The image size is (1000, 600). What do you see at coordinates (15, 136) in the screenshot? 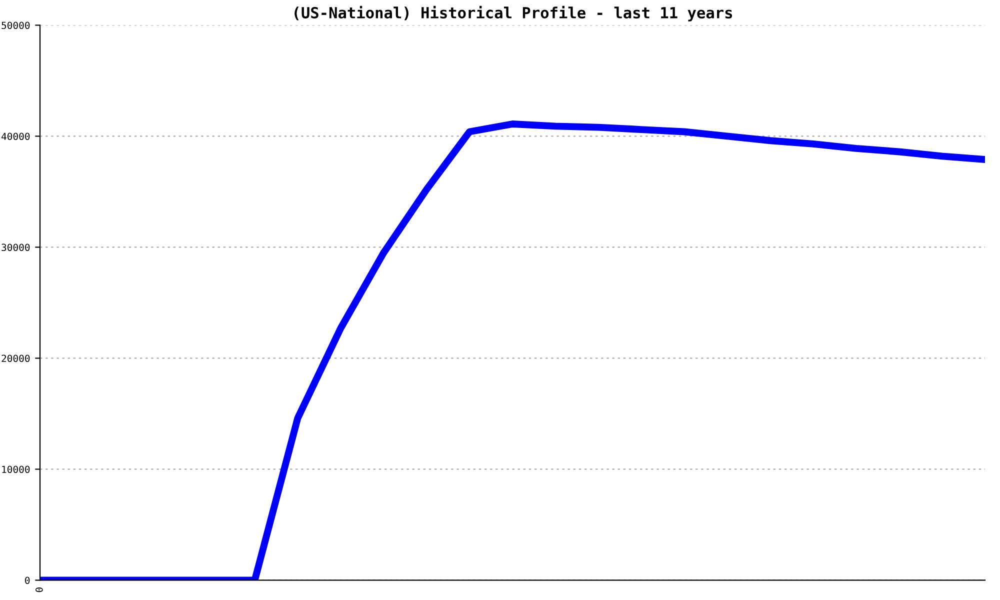
I see `y-tick-label: 40000` at bounding box center [15, 136].